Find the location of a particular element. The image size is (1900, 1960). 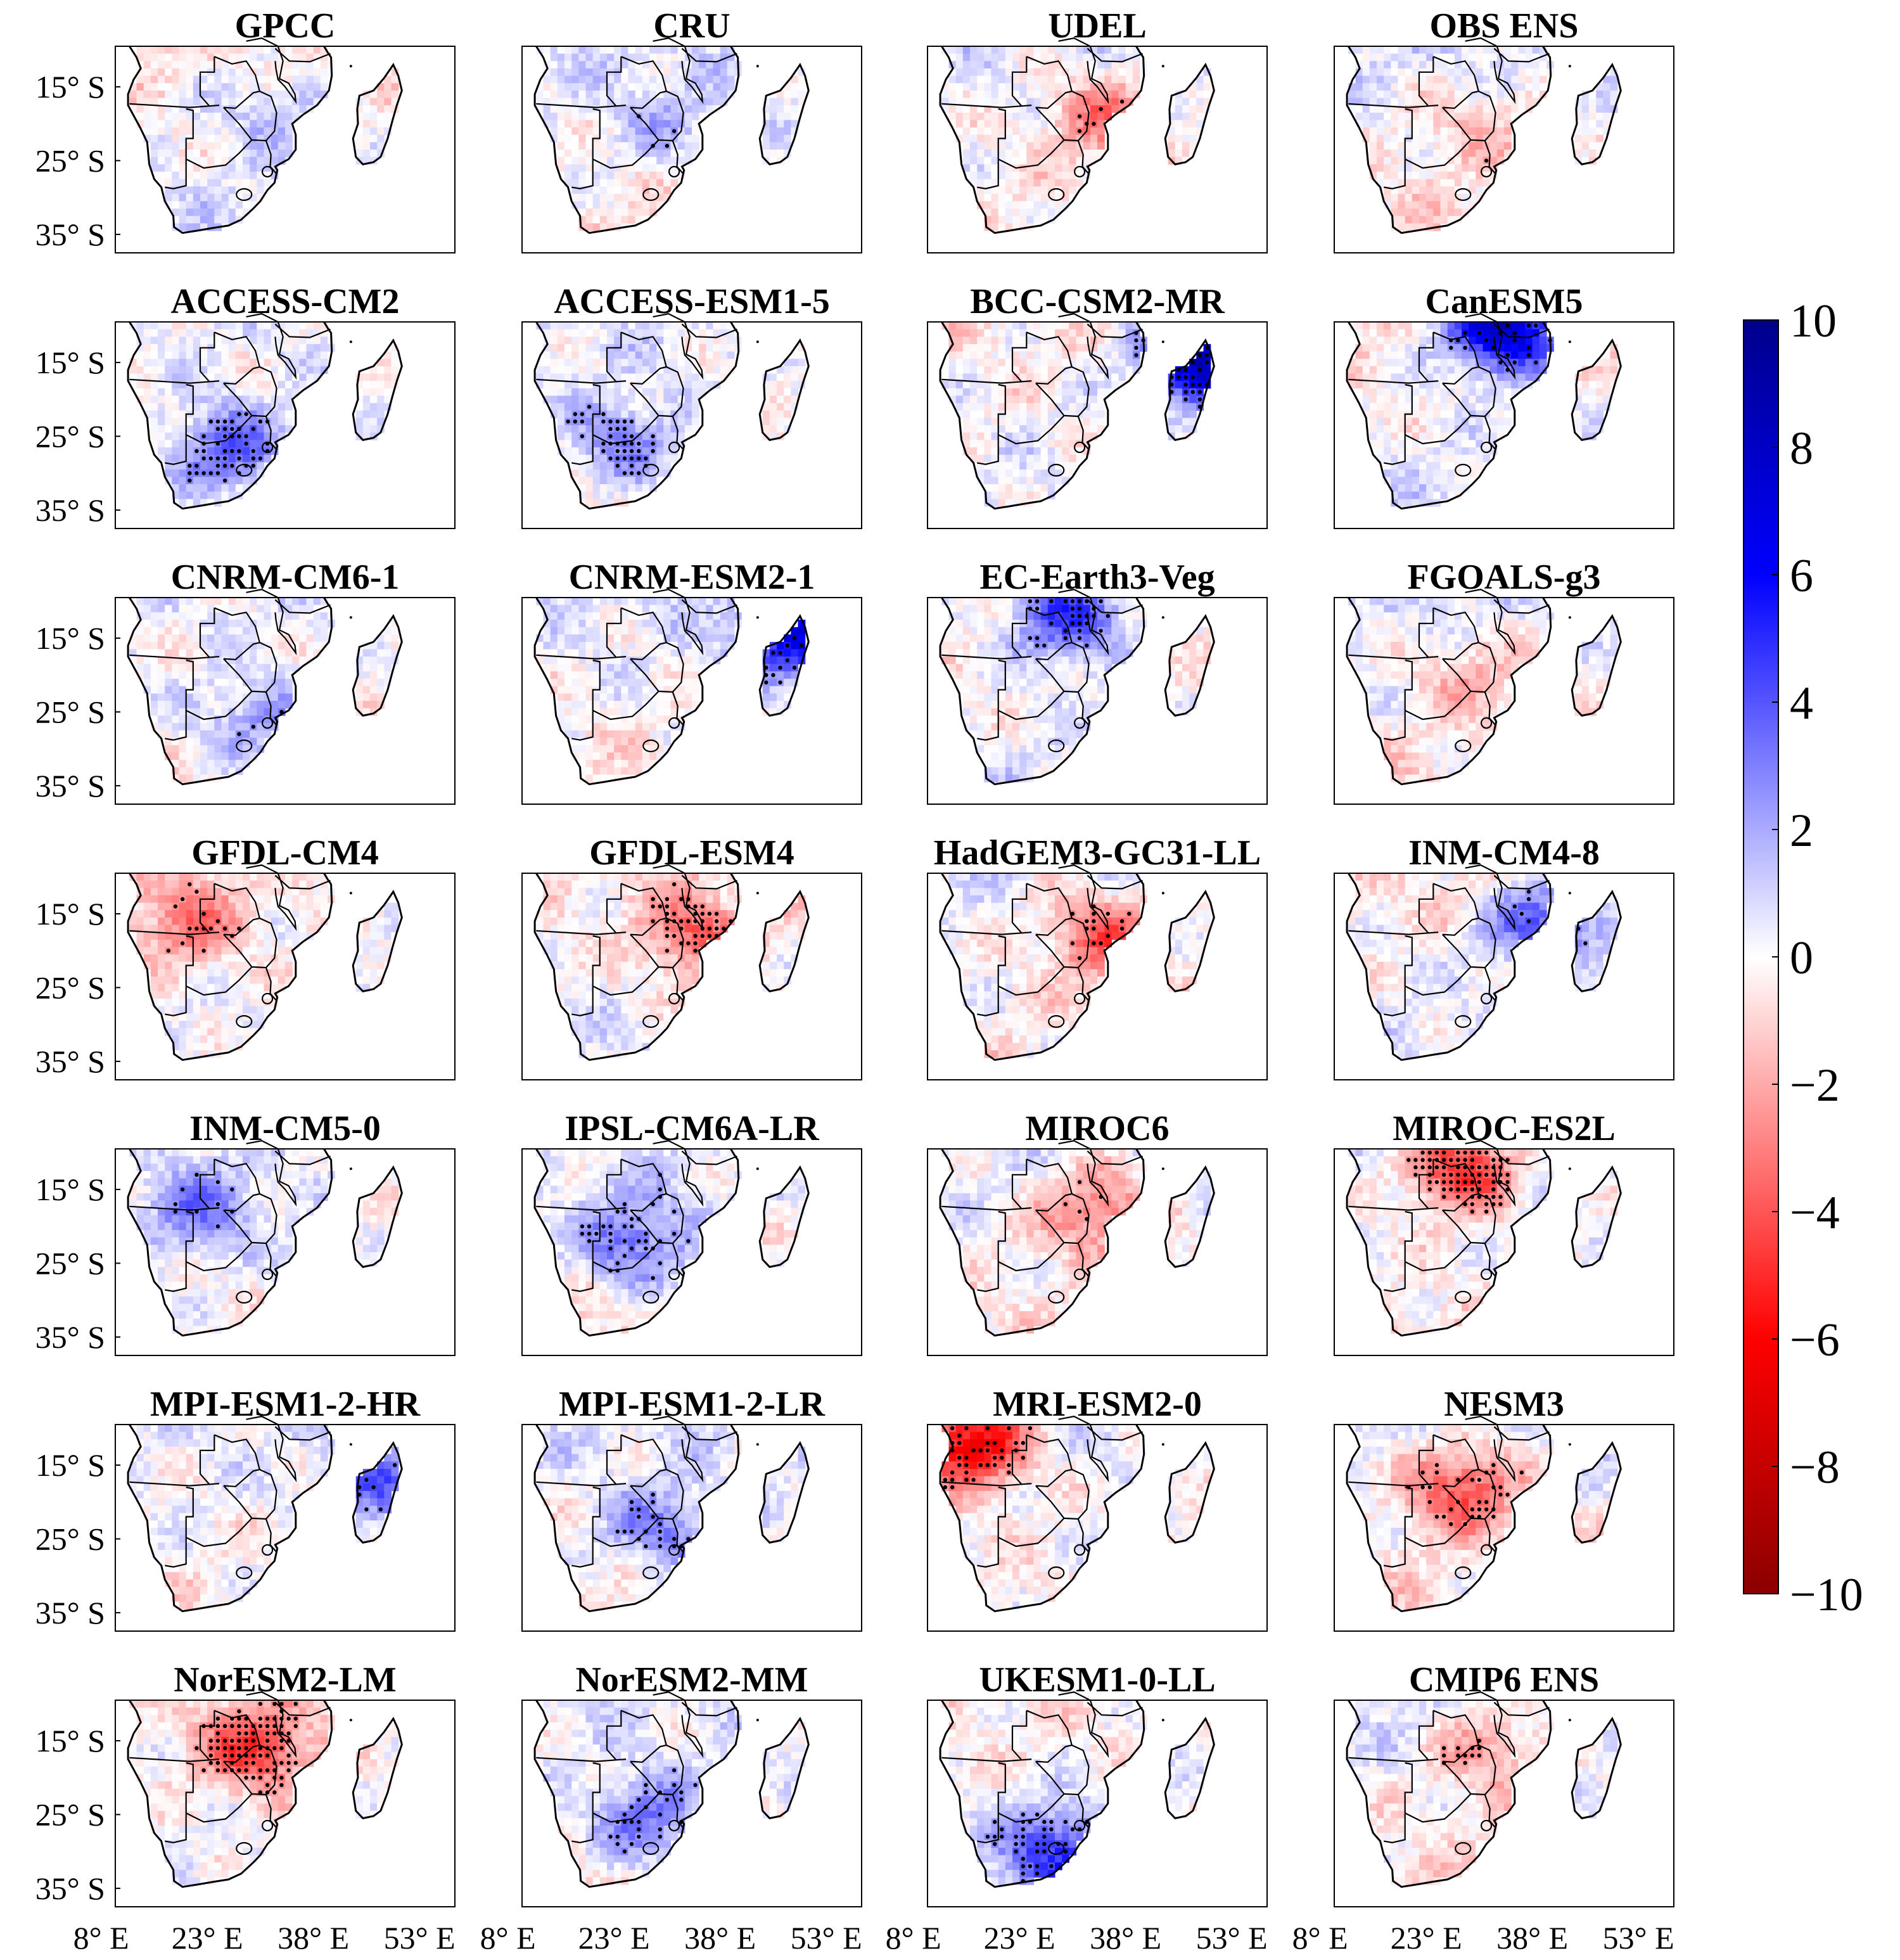

country-border is located at coordinates (678, 157).